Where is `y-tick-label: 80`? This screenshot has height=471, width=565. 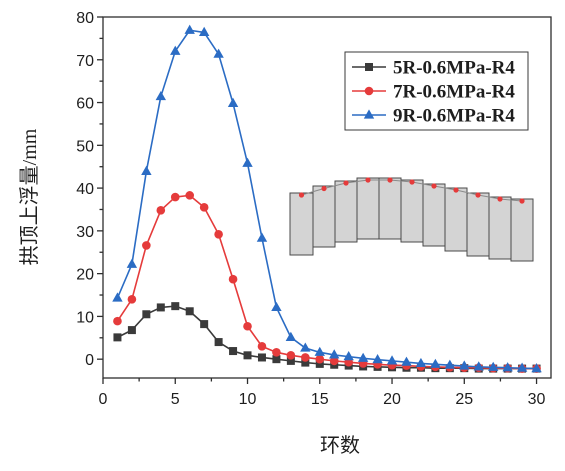
y-tick-label: 80 is located at coordinates (85, 18).